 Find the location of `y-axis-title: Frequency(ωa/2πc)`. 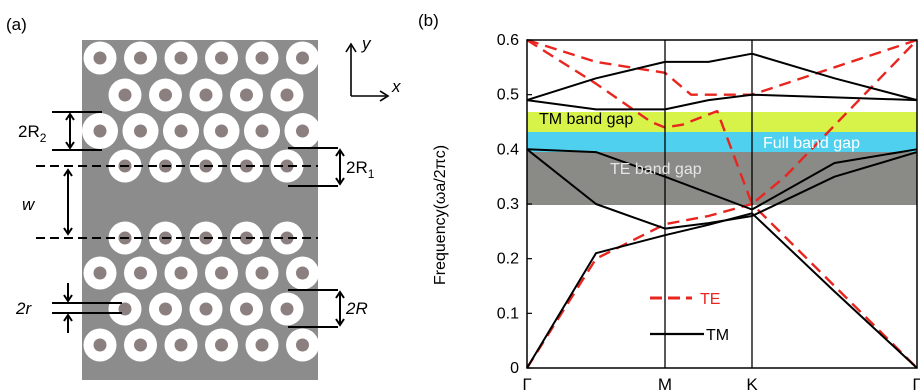

y-axis-title: Frequency(ωa/2πc) is located at coordinates (440, 215).